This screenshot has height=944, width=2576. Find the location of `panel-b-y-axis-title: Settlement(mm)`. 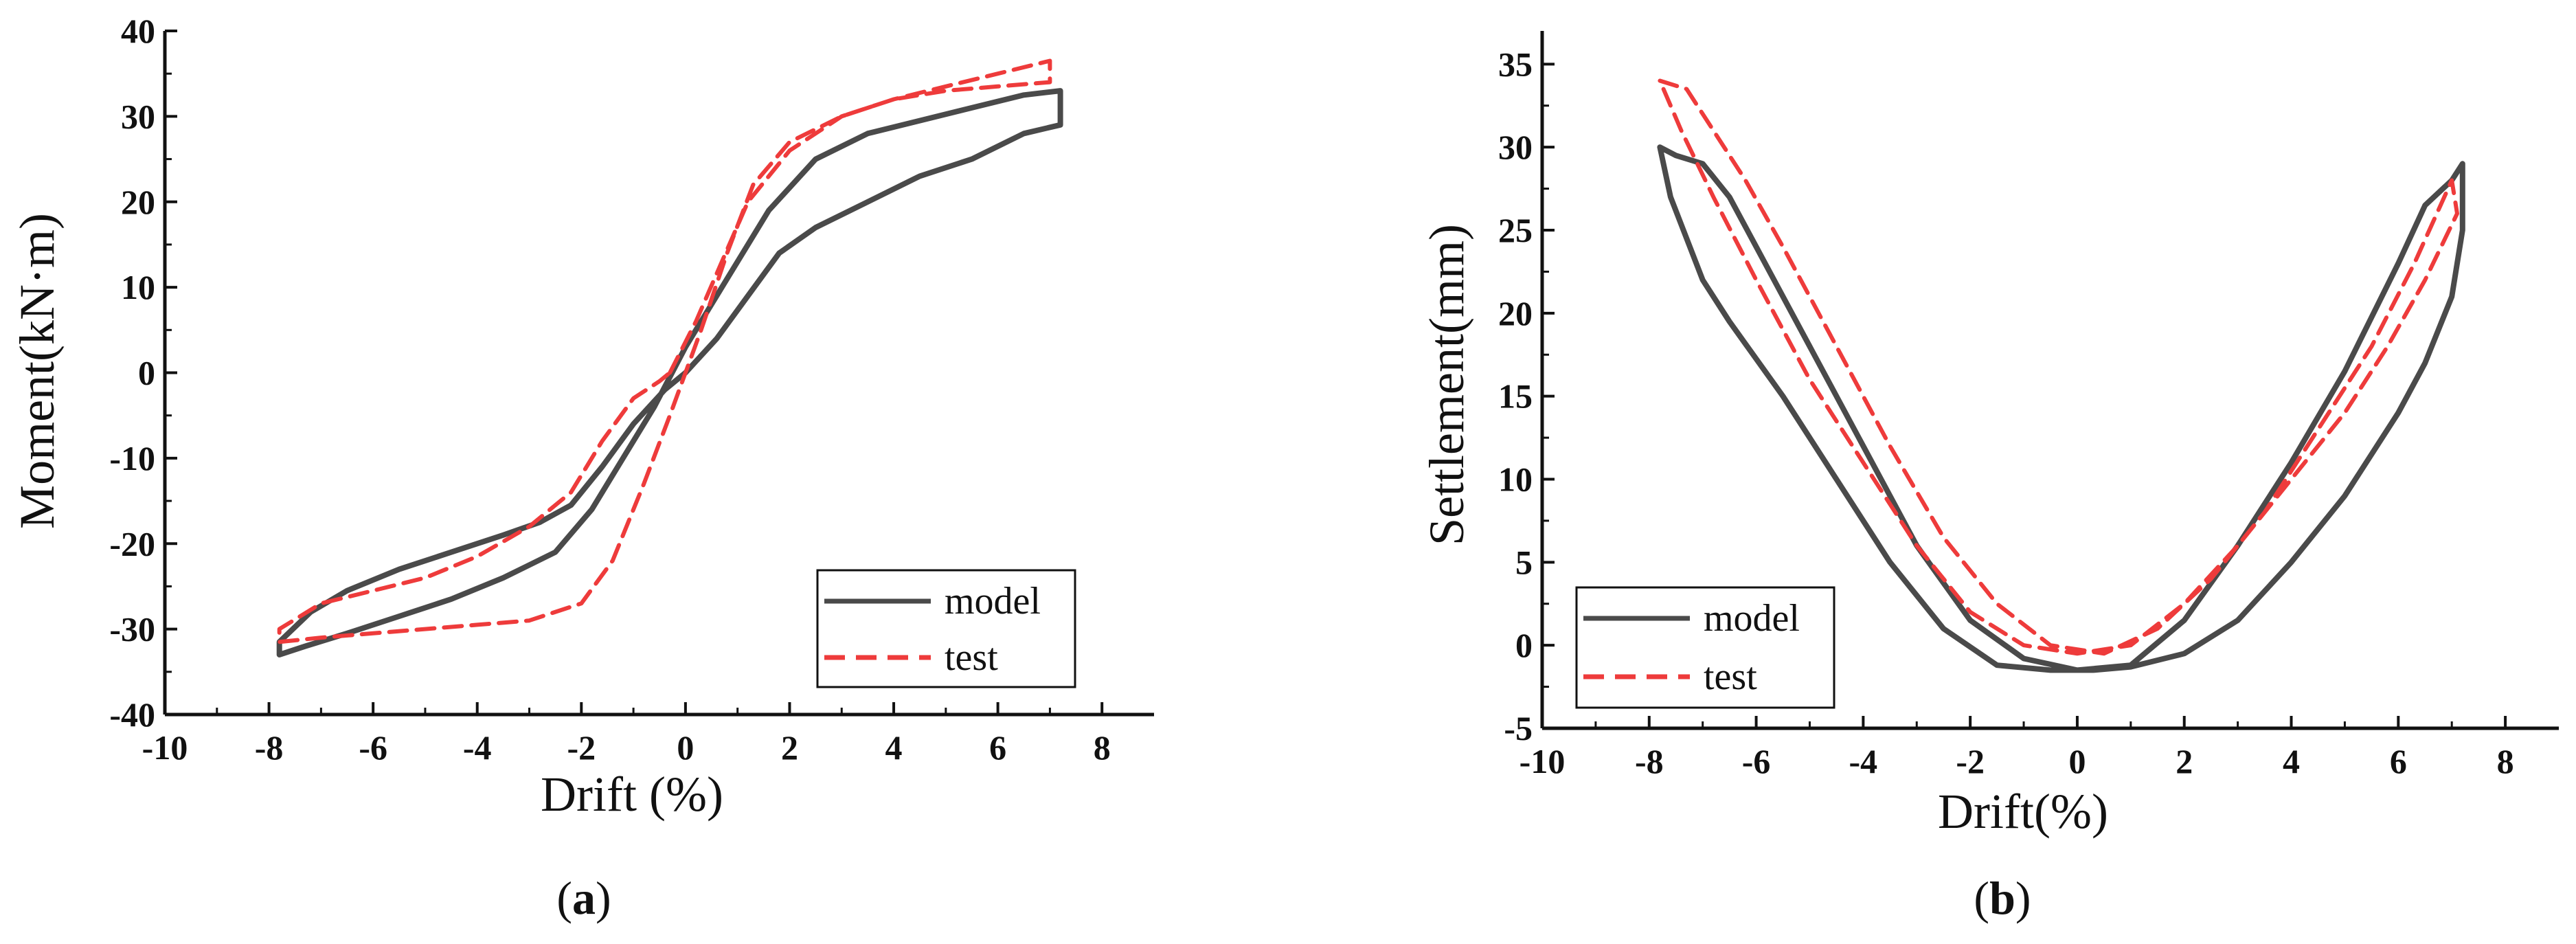

panel-b-y-axis-title: Settlement(mm) is located at coordinates (1446, 385).